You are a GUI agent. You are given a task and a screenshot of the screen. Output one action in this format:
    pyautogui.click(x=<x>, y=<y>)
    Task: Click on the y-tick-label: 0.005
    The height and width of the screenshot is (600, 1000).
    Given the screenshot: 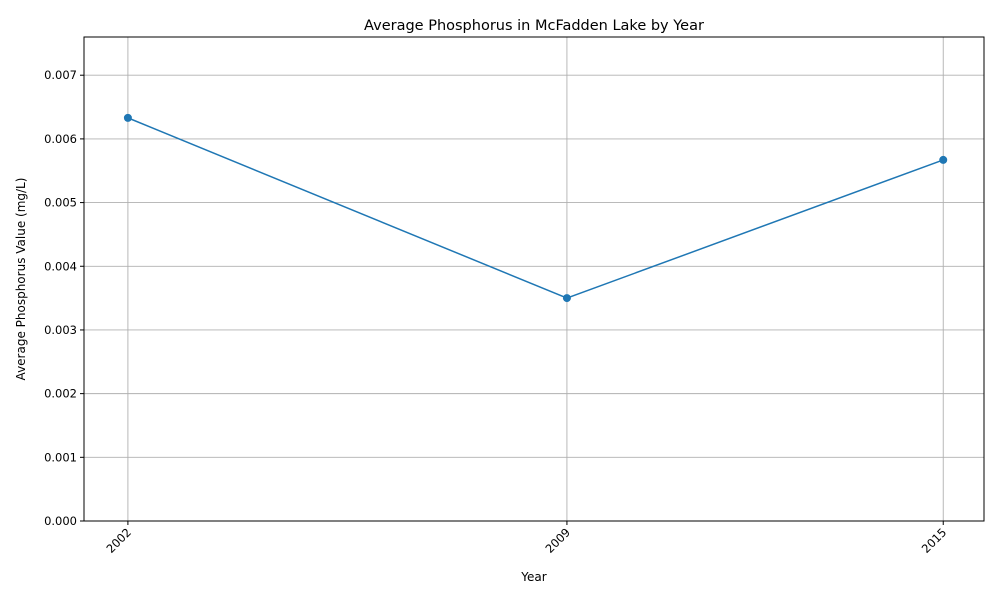 What is the action you would take?
    pyautogui.click(x=60, y=203)
    